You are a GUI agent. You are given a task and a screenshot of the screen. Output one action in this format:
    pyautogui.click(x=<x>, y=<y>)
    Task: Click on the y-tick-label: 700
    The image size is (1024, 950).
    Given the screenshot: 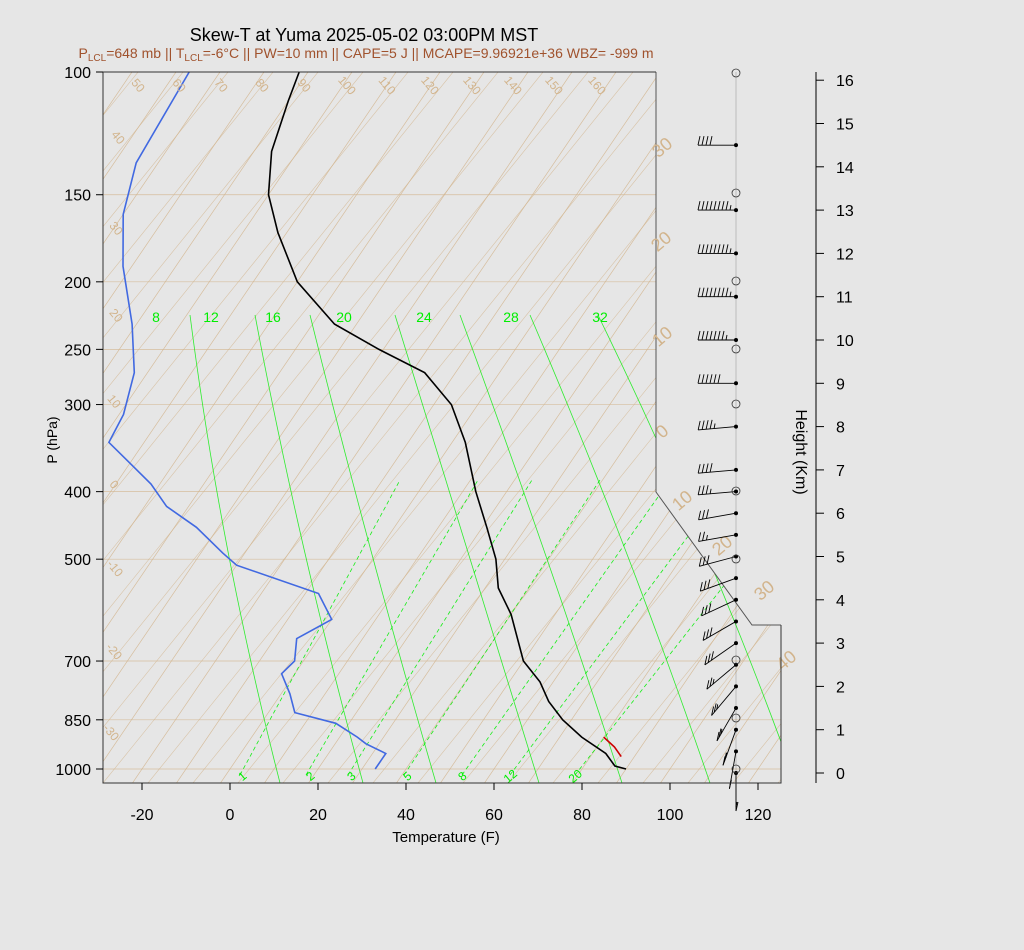 What is the action you would take?
    pyautogui.click(x=77, y=662)
    